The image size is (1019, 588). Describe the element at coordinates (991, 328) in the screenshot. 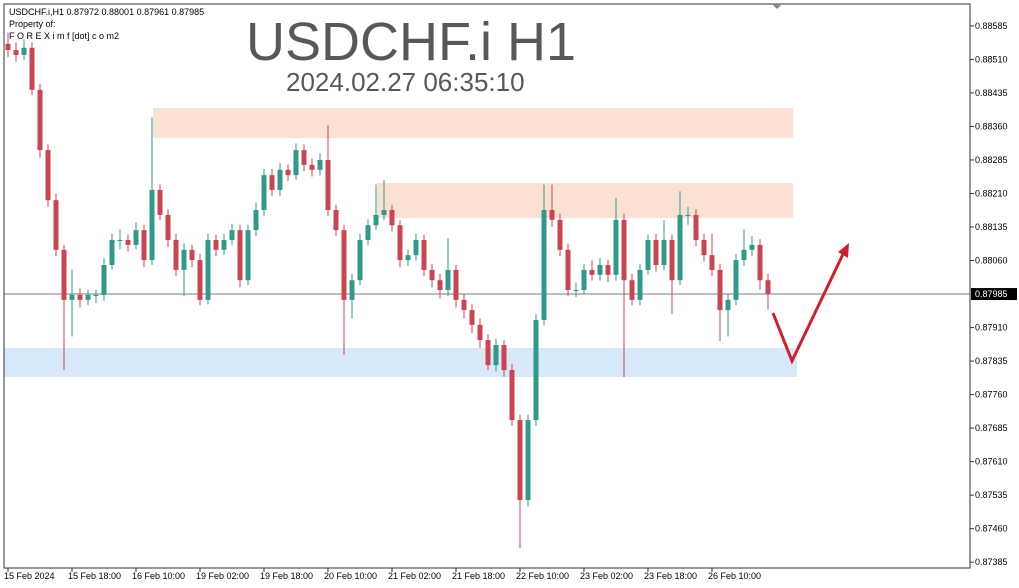

I see `y-tick-label: 0.87910` at that location.